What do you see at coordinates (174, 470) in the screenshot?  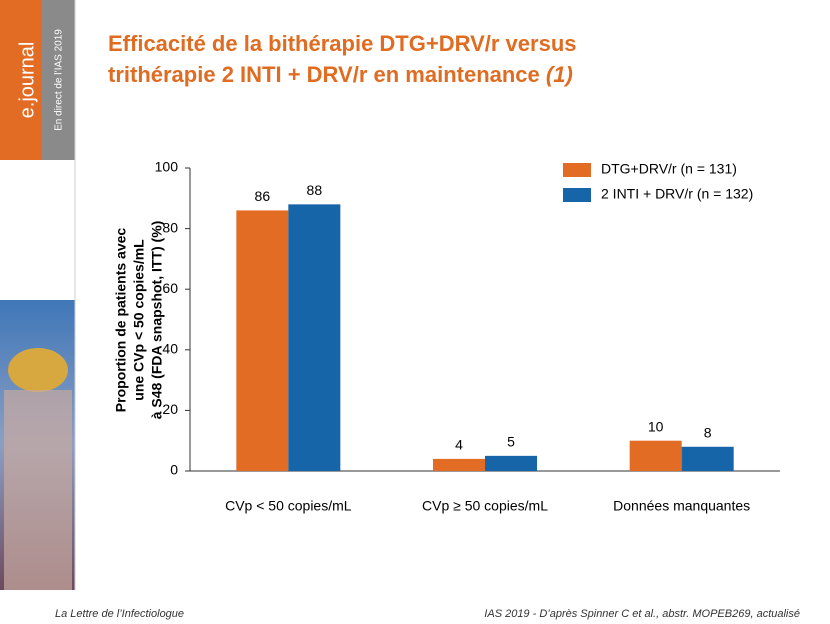 I see `y-tick-label: 0` at bounding box center [174, 470].